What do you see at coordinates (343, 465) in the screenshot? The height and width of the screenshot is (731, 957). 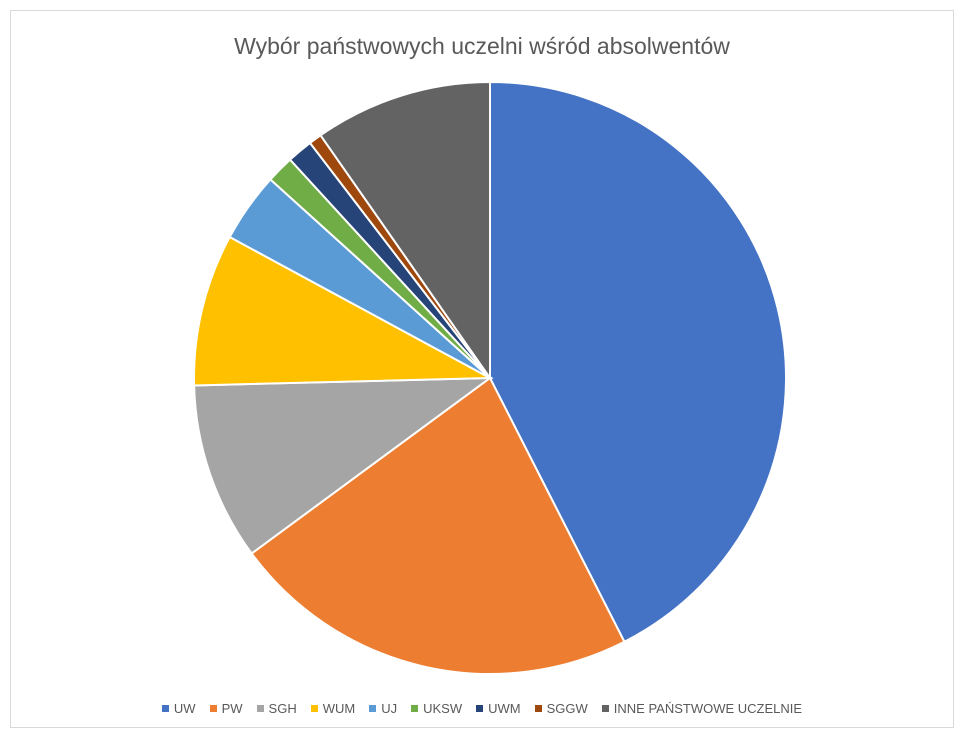 I see `pie-slice-sgh` at bounding box center [343, 465].